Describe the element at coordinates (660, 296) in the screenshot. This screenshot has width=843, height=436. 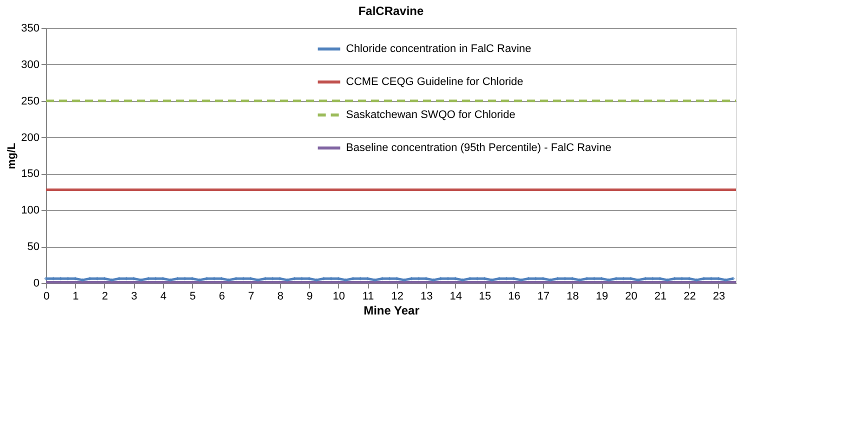
I see `x-tick-label: 21` at that location.